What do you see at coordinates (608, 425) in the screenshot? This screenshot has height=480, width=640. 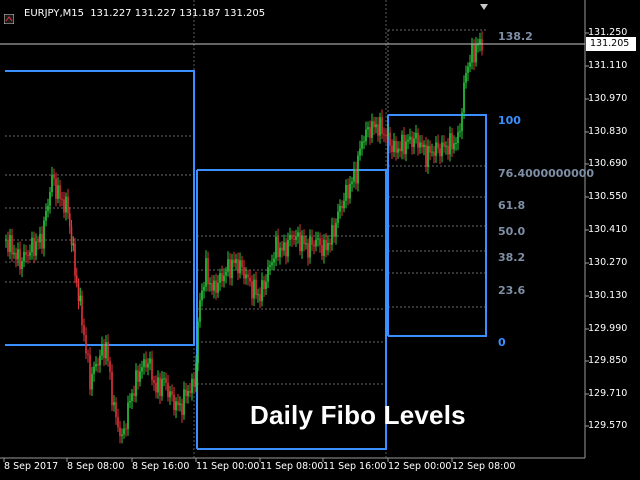 I see `price-axis-tick: 129.570` at bounding box center [608, 425].